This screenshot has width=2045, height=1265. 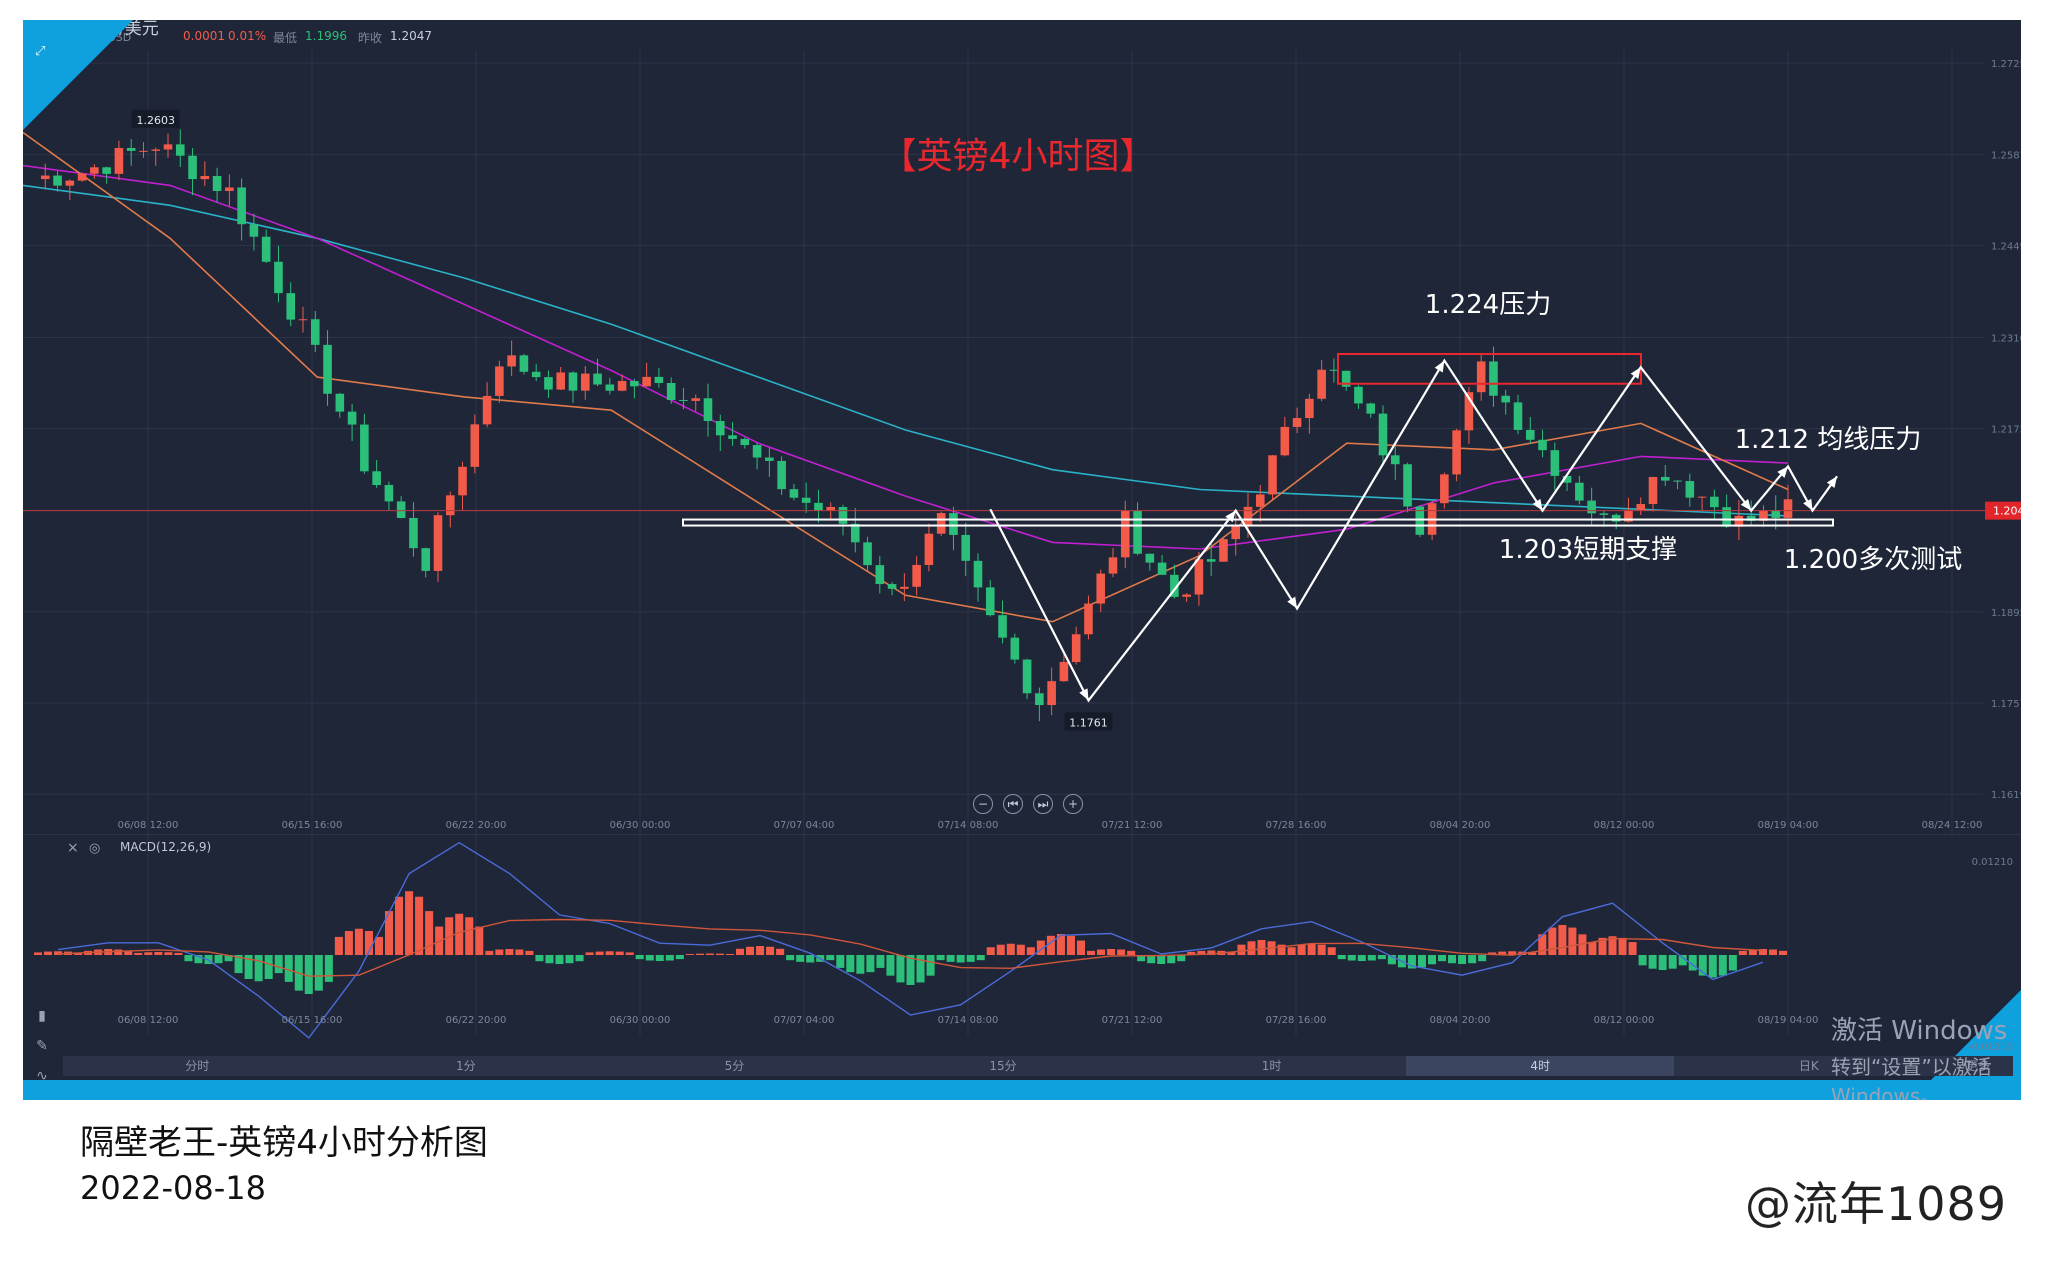 What do you see at coordinates (1073, 804) in the screenshot?
I see `zoom-in-button: +` at bounding box center [1073, 804].